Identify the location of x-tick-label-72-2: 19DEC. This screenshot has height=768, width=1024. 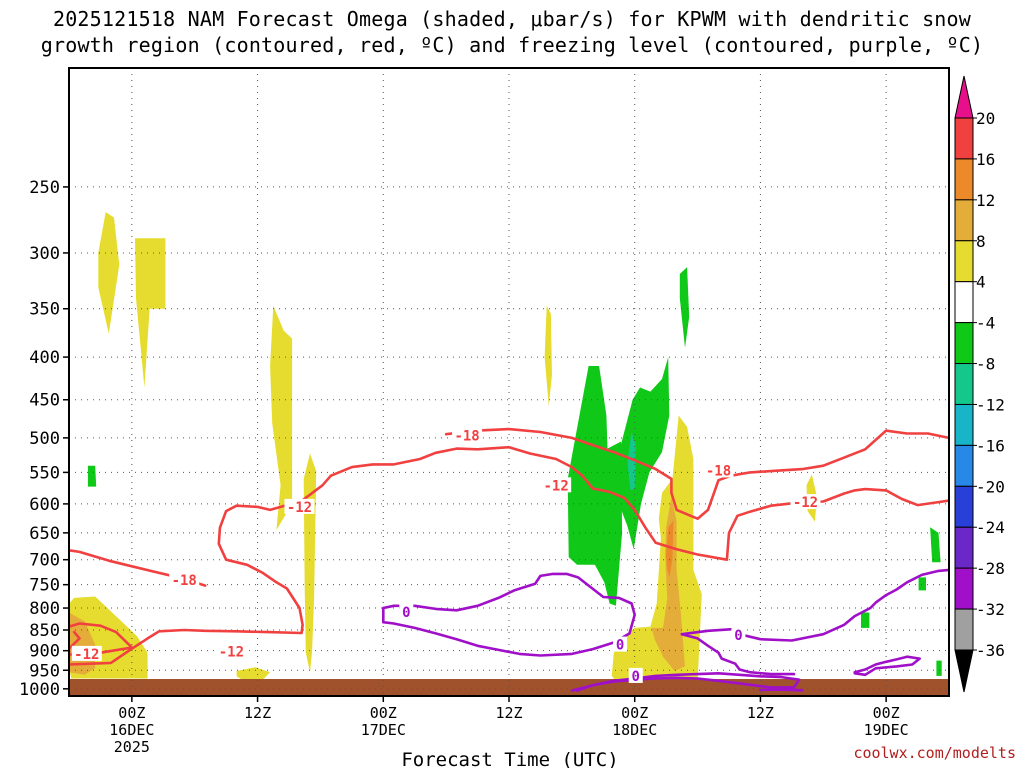
(886, 730).